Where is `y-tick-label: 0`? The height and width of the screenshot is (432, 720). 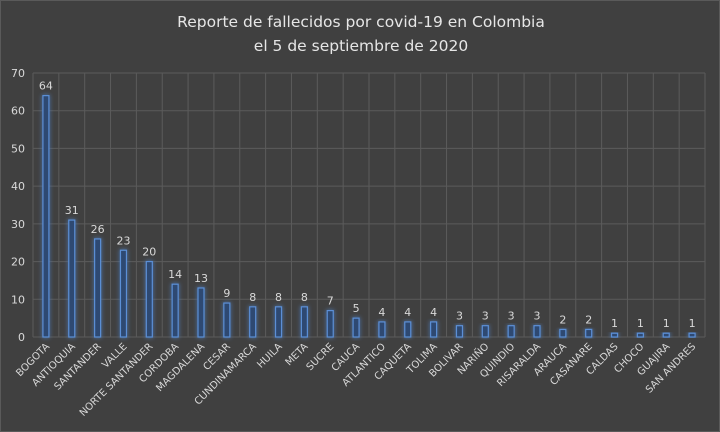 y-tick-label: 0 is located at coordinates (21, 337).